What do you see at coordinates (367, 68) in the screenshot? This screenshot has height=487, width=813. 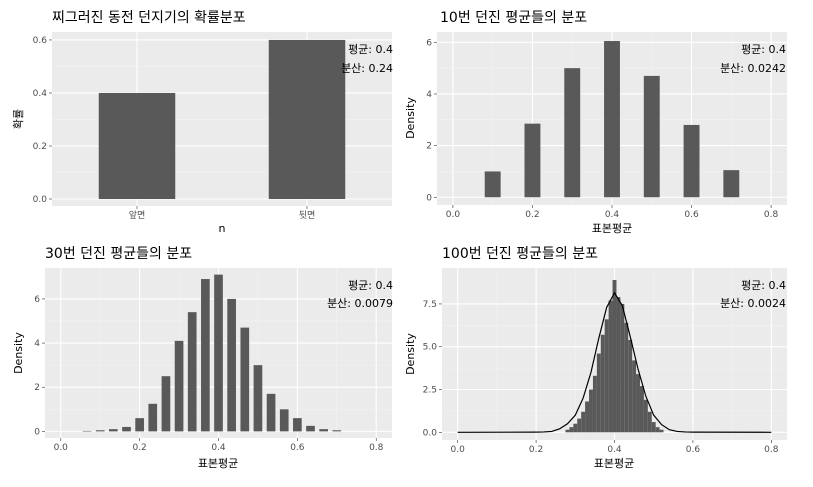 I see `variance-annotation: 분산: 0.24` at bounding box center [367, 68].